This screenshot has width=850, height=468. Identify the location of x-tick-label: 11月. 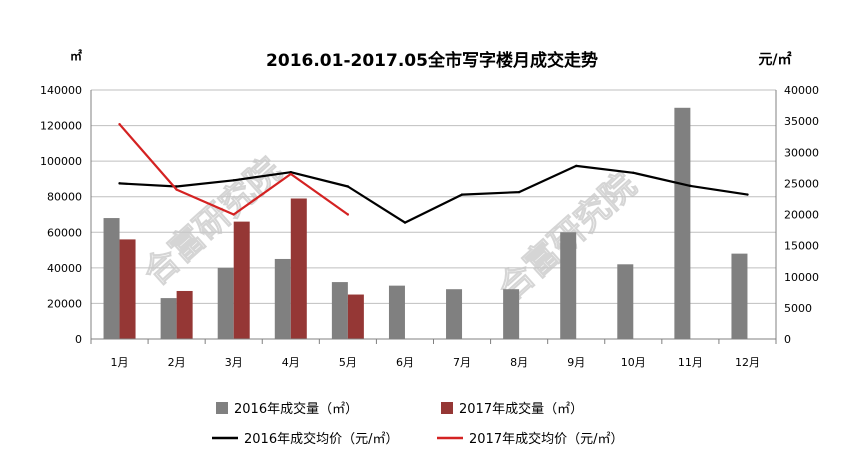
(690, 362).